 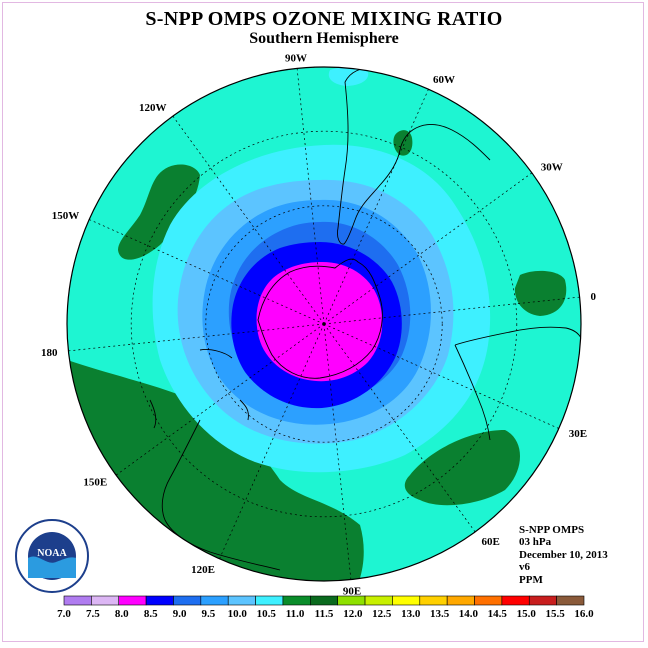 I want to click on map-subtitle: Southern Hemisphere, so click(x=324, y=38).